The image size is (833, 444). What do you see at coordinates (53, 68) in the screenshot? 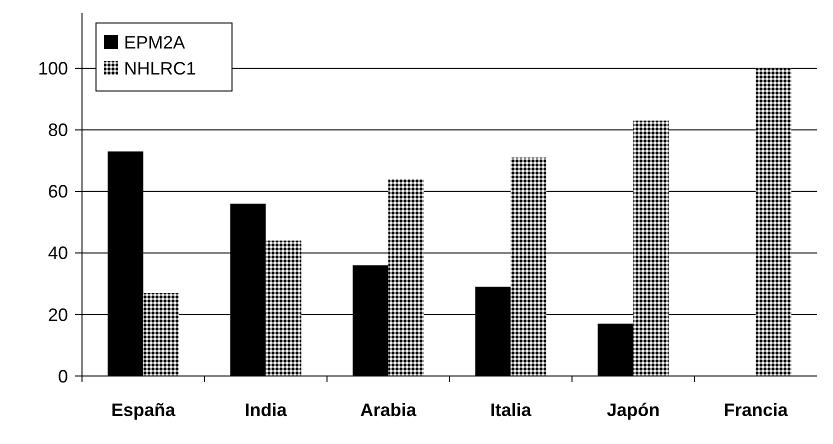
I see `y-tick-label: 100` at bounding box center [53, 68].